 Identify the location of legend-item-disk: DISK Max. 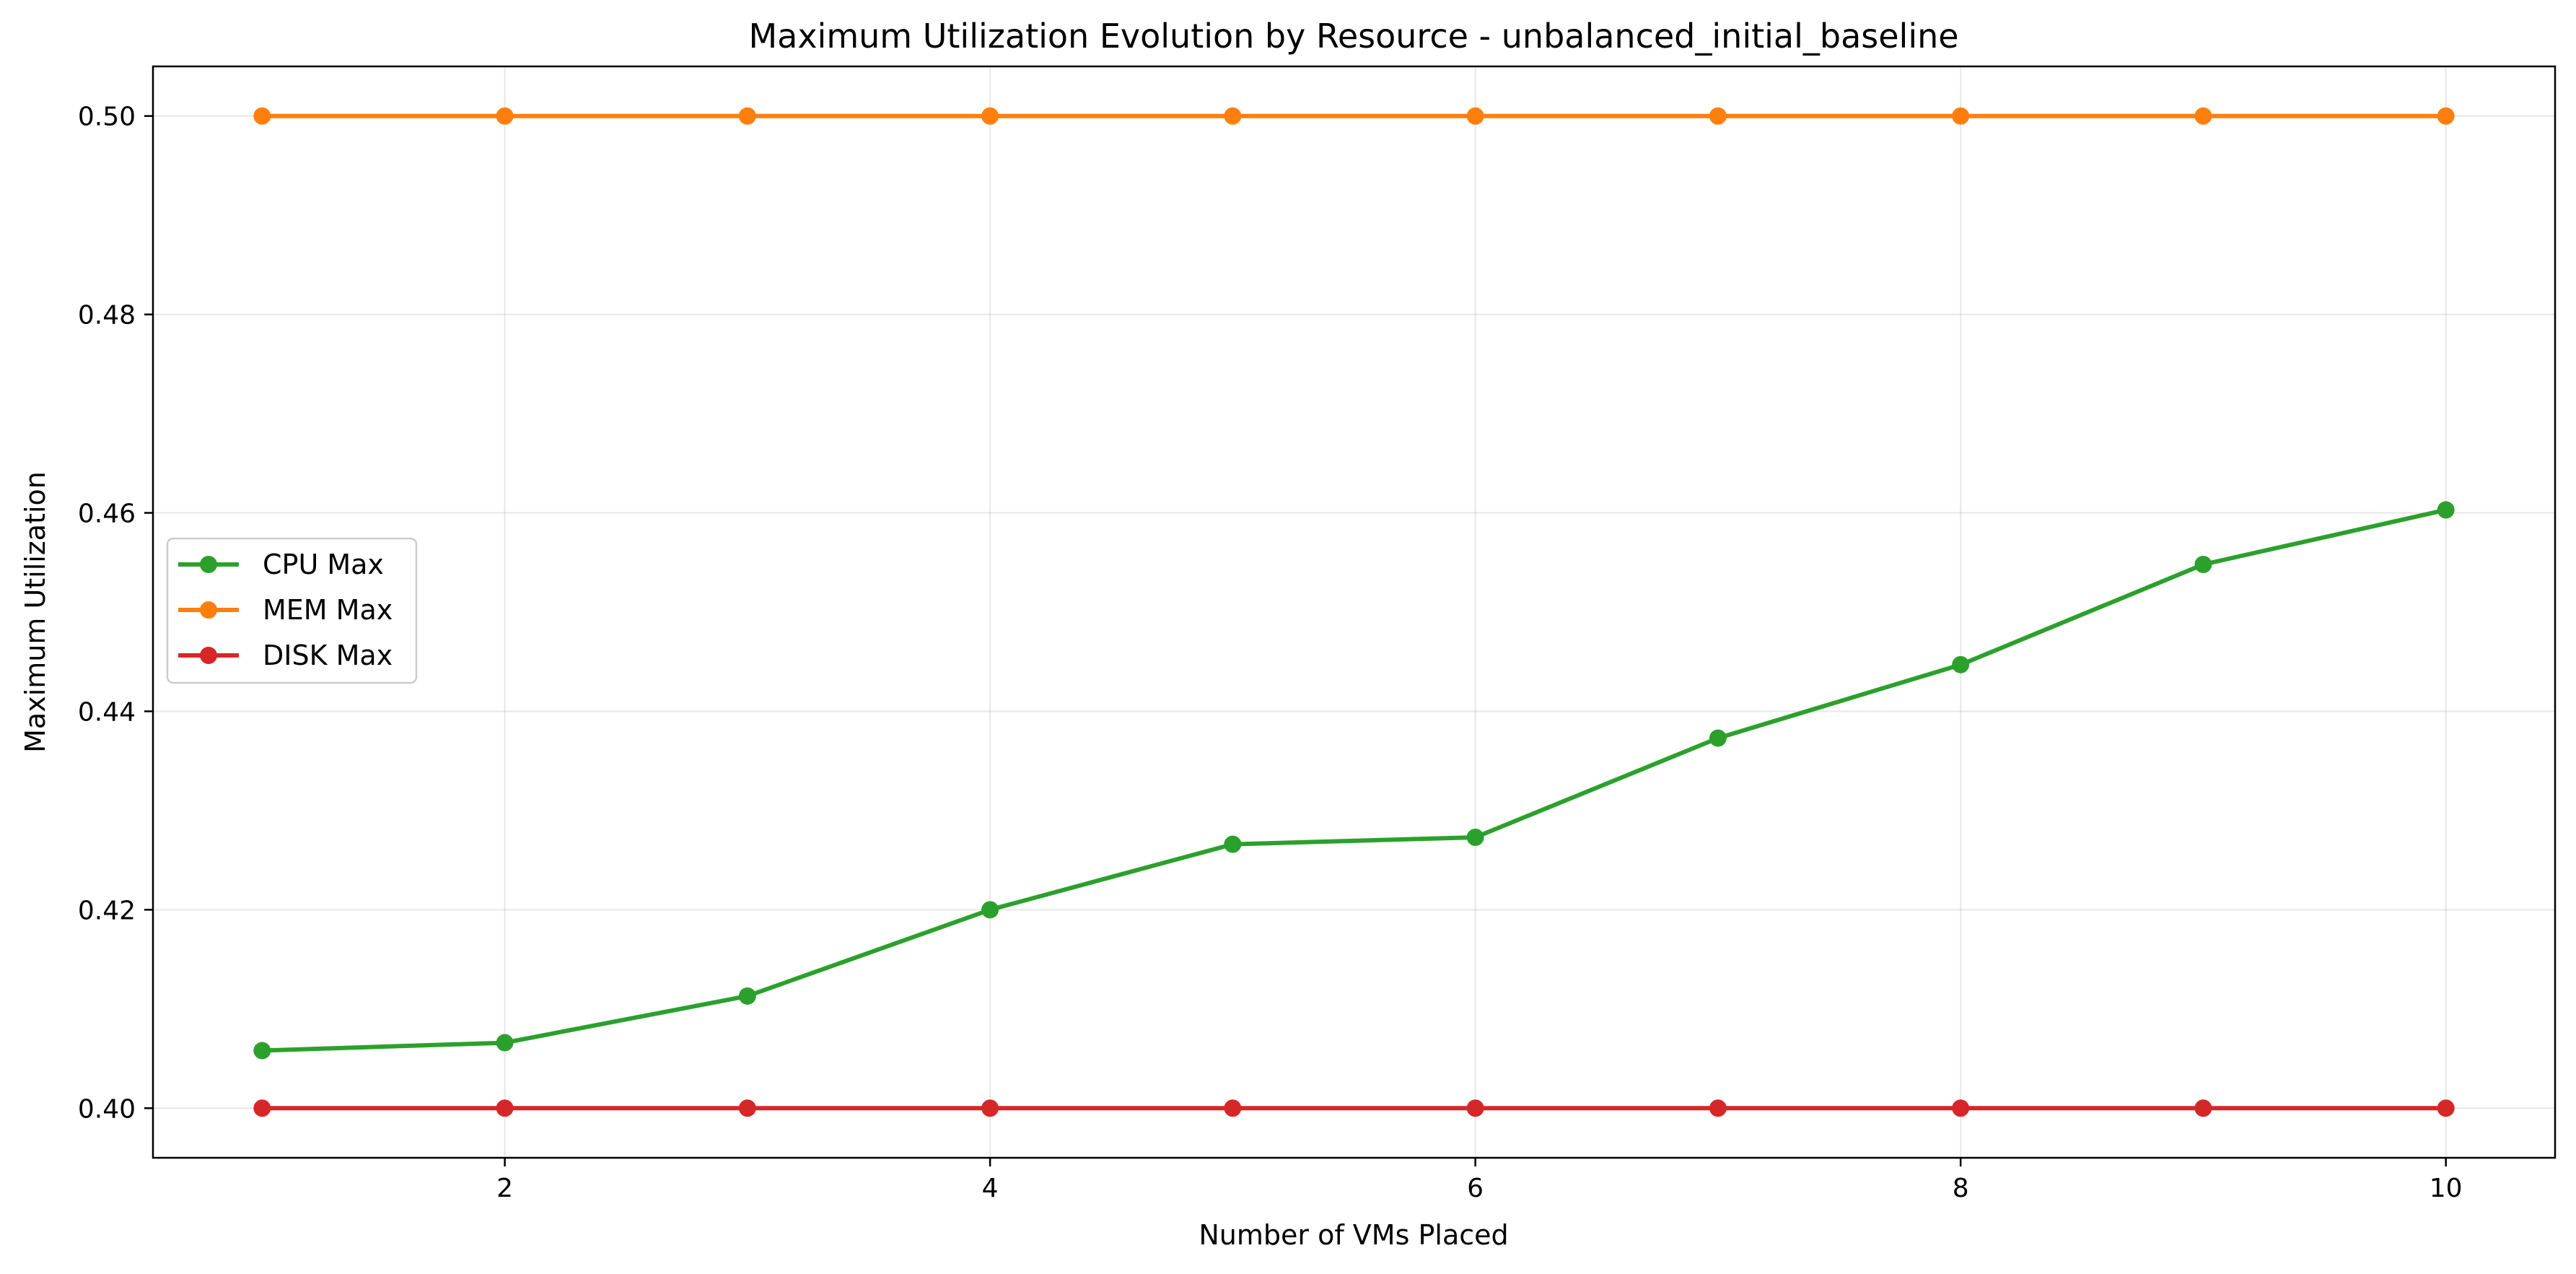
(285, 655).